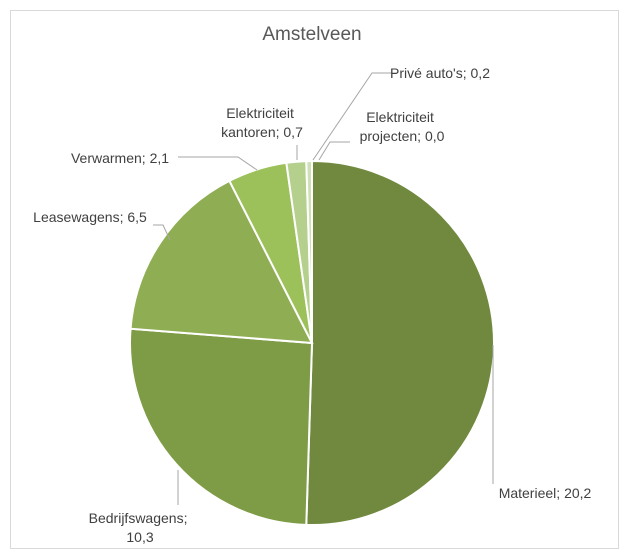 Image resolution: width=620 pixels, height=550 pixels. Describe the element at coordinates (577, 493) in the screenshot. I see `value-label: 20,2` at that location.